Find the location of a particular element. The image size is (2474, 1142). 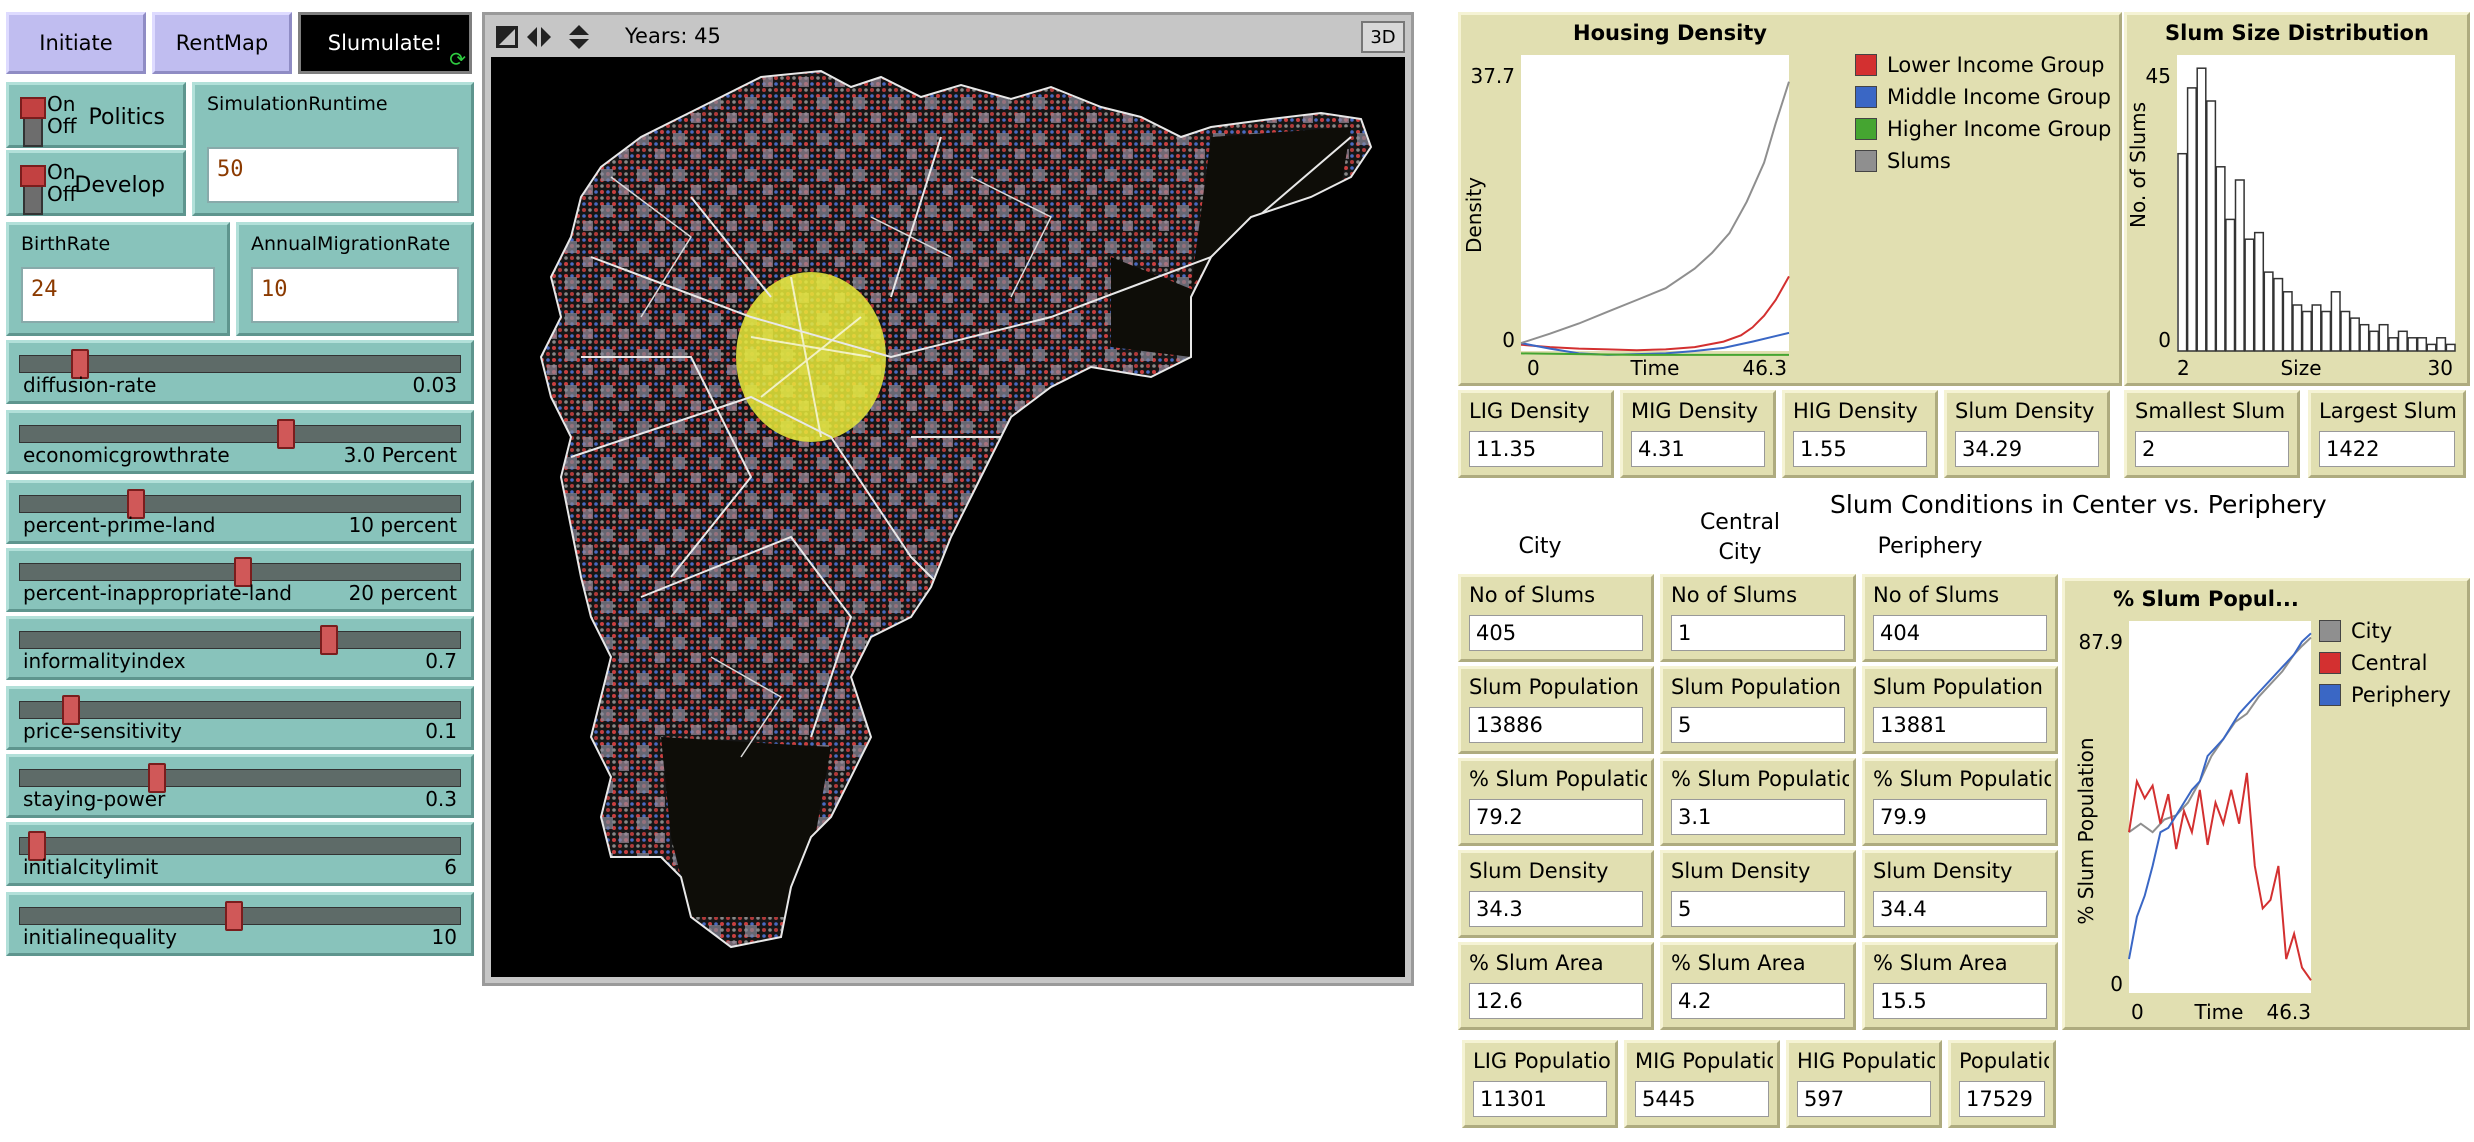

series-line-slums is located at coordinates (1655, 213).